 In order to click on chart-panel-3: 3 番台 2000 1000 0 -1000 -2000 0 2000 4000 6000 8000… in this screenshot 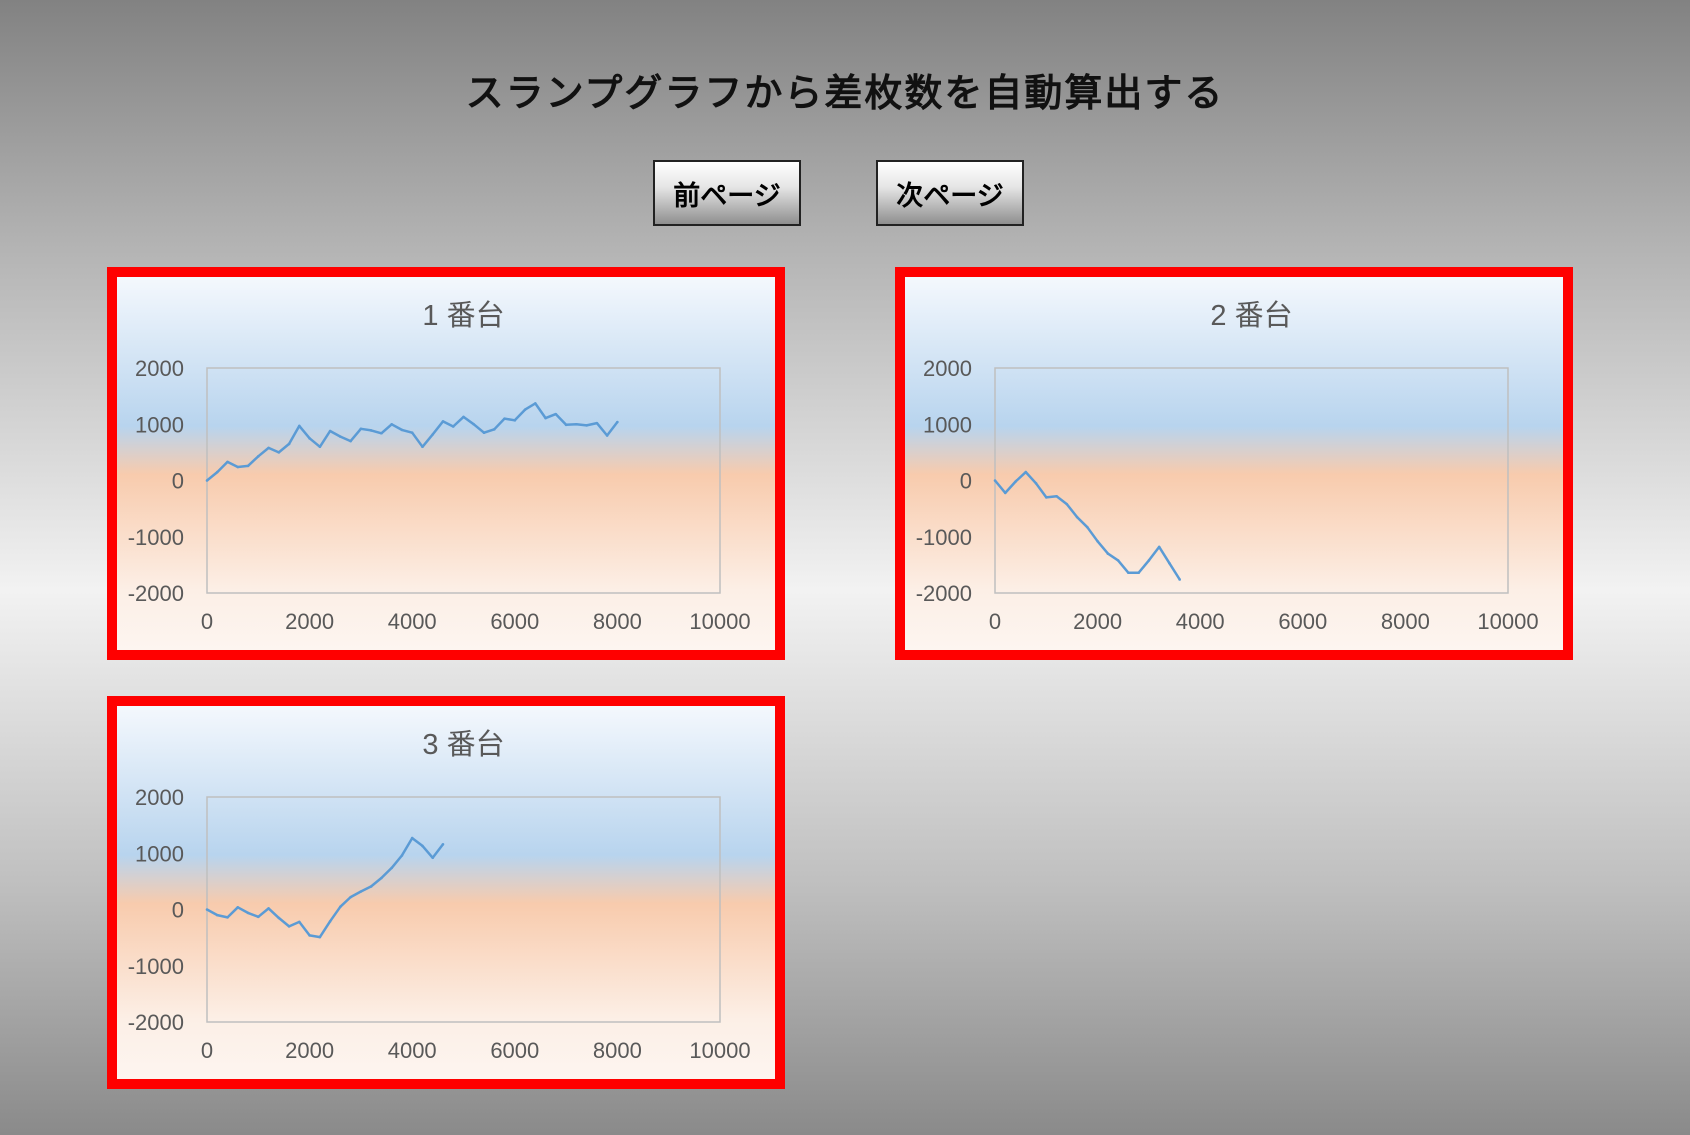, I will do `click(446, 892)`.